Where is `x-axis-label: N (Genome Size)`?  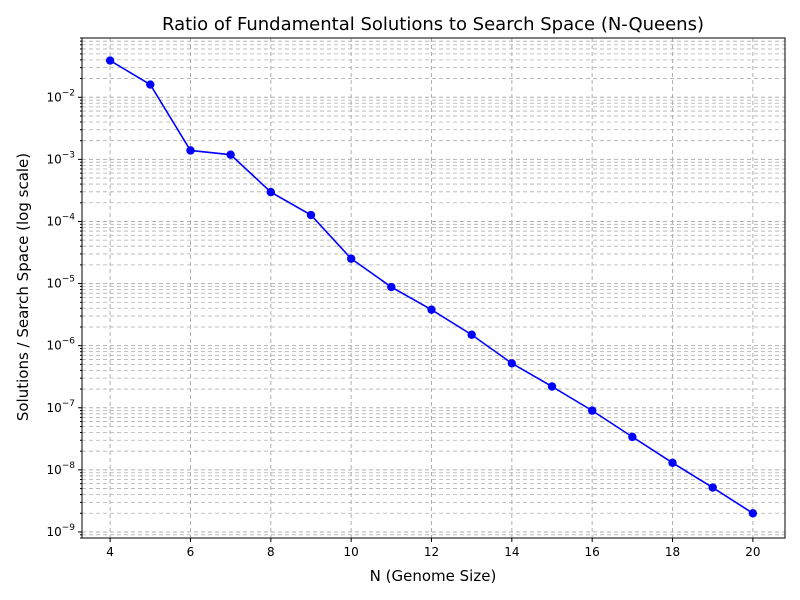 x-axis-label: N (Genome Size) is located at coordinates (433, 576).